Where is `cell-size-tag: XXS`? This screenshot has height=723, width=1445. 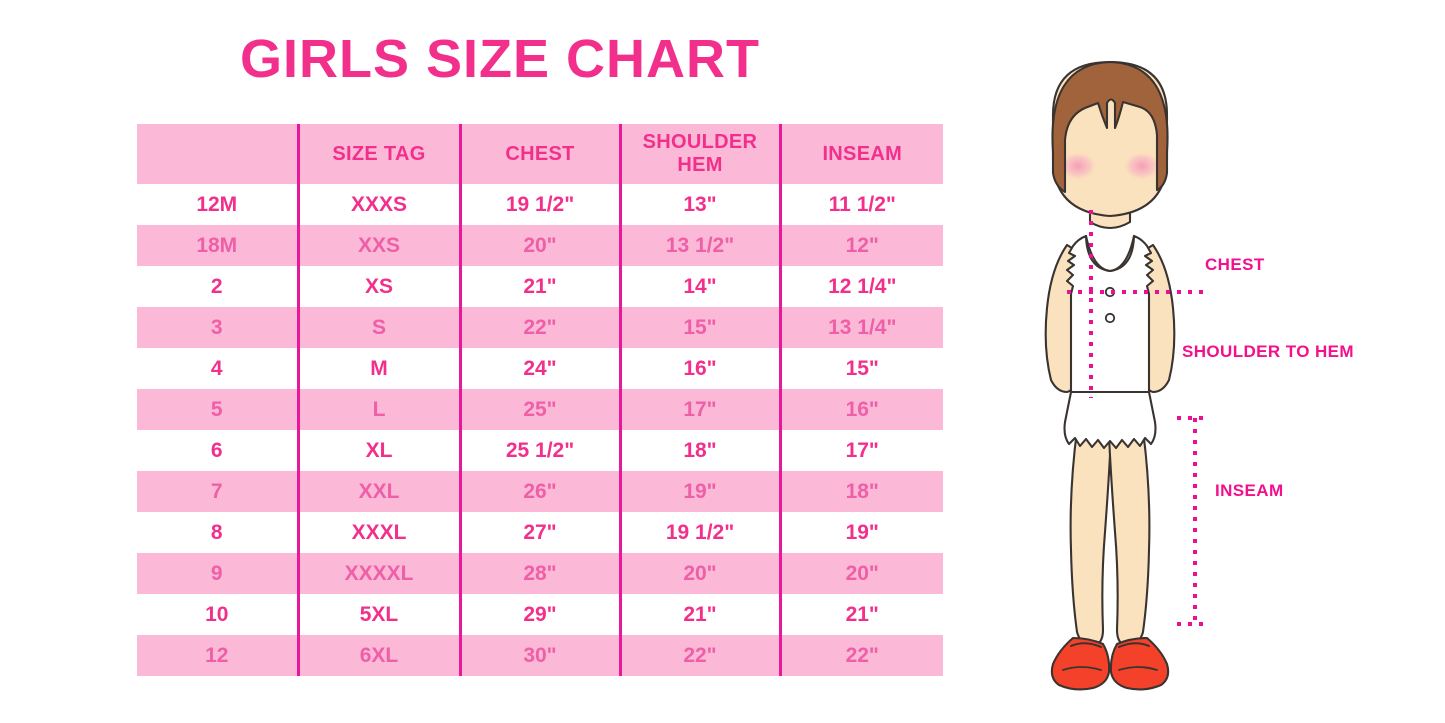 cell-size-tag: XXS is located at coordinates (378, 245).